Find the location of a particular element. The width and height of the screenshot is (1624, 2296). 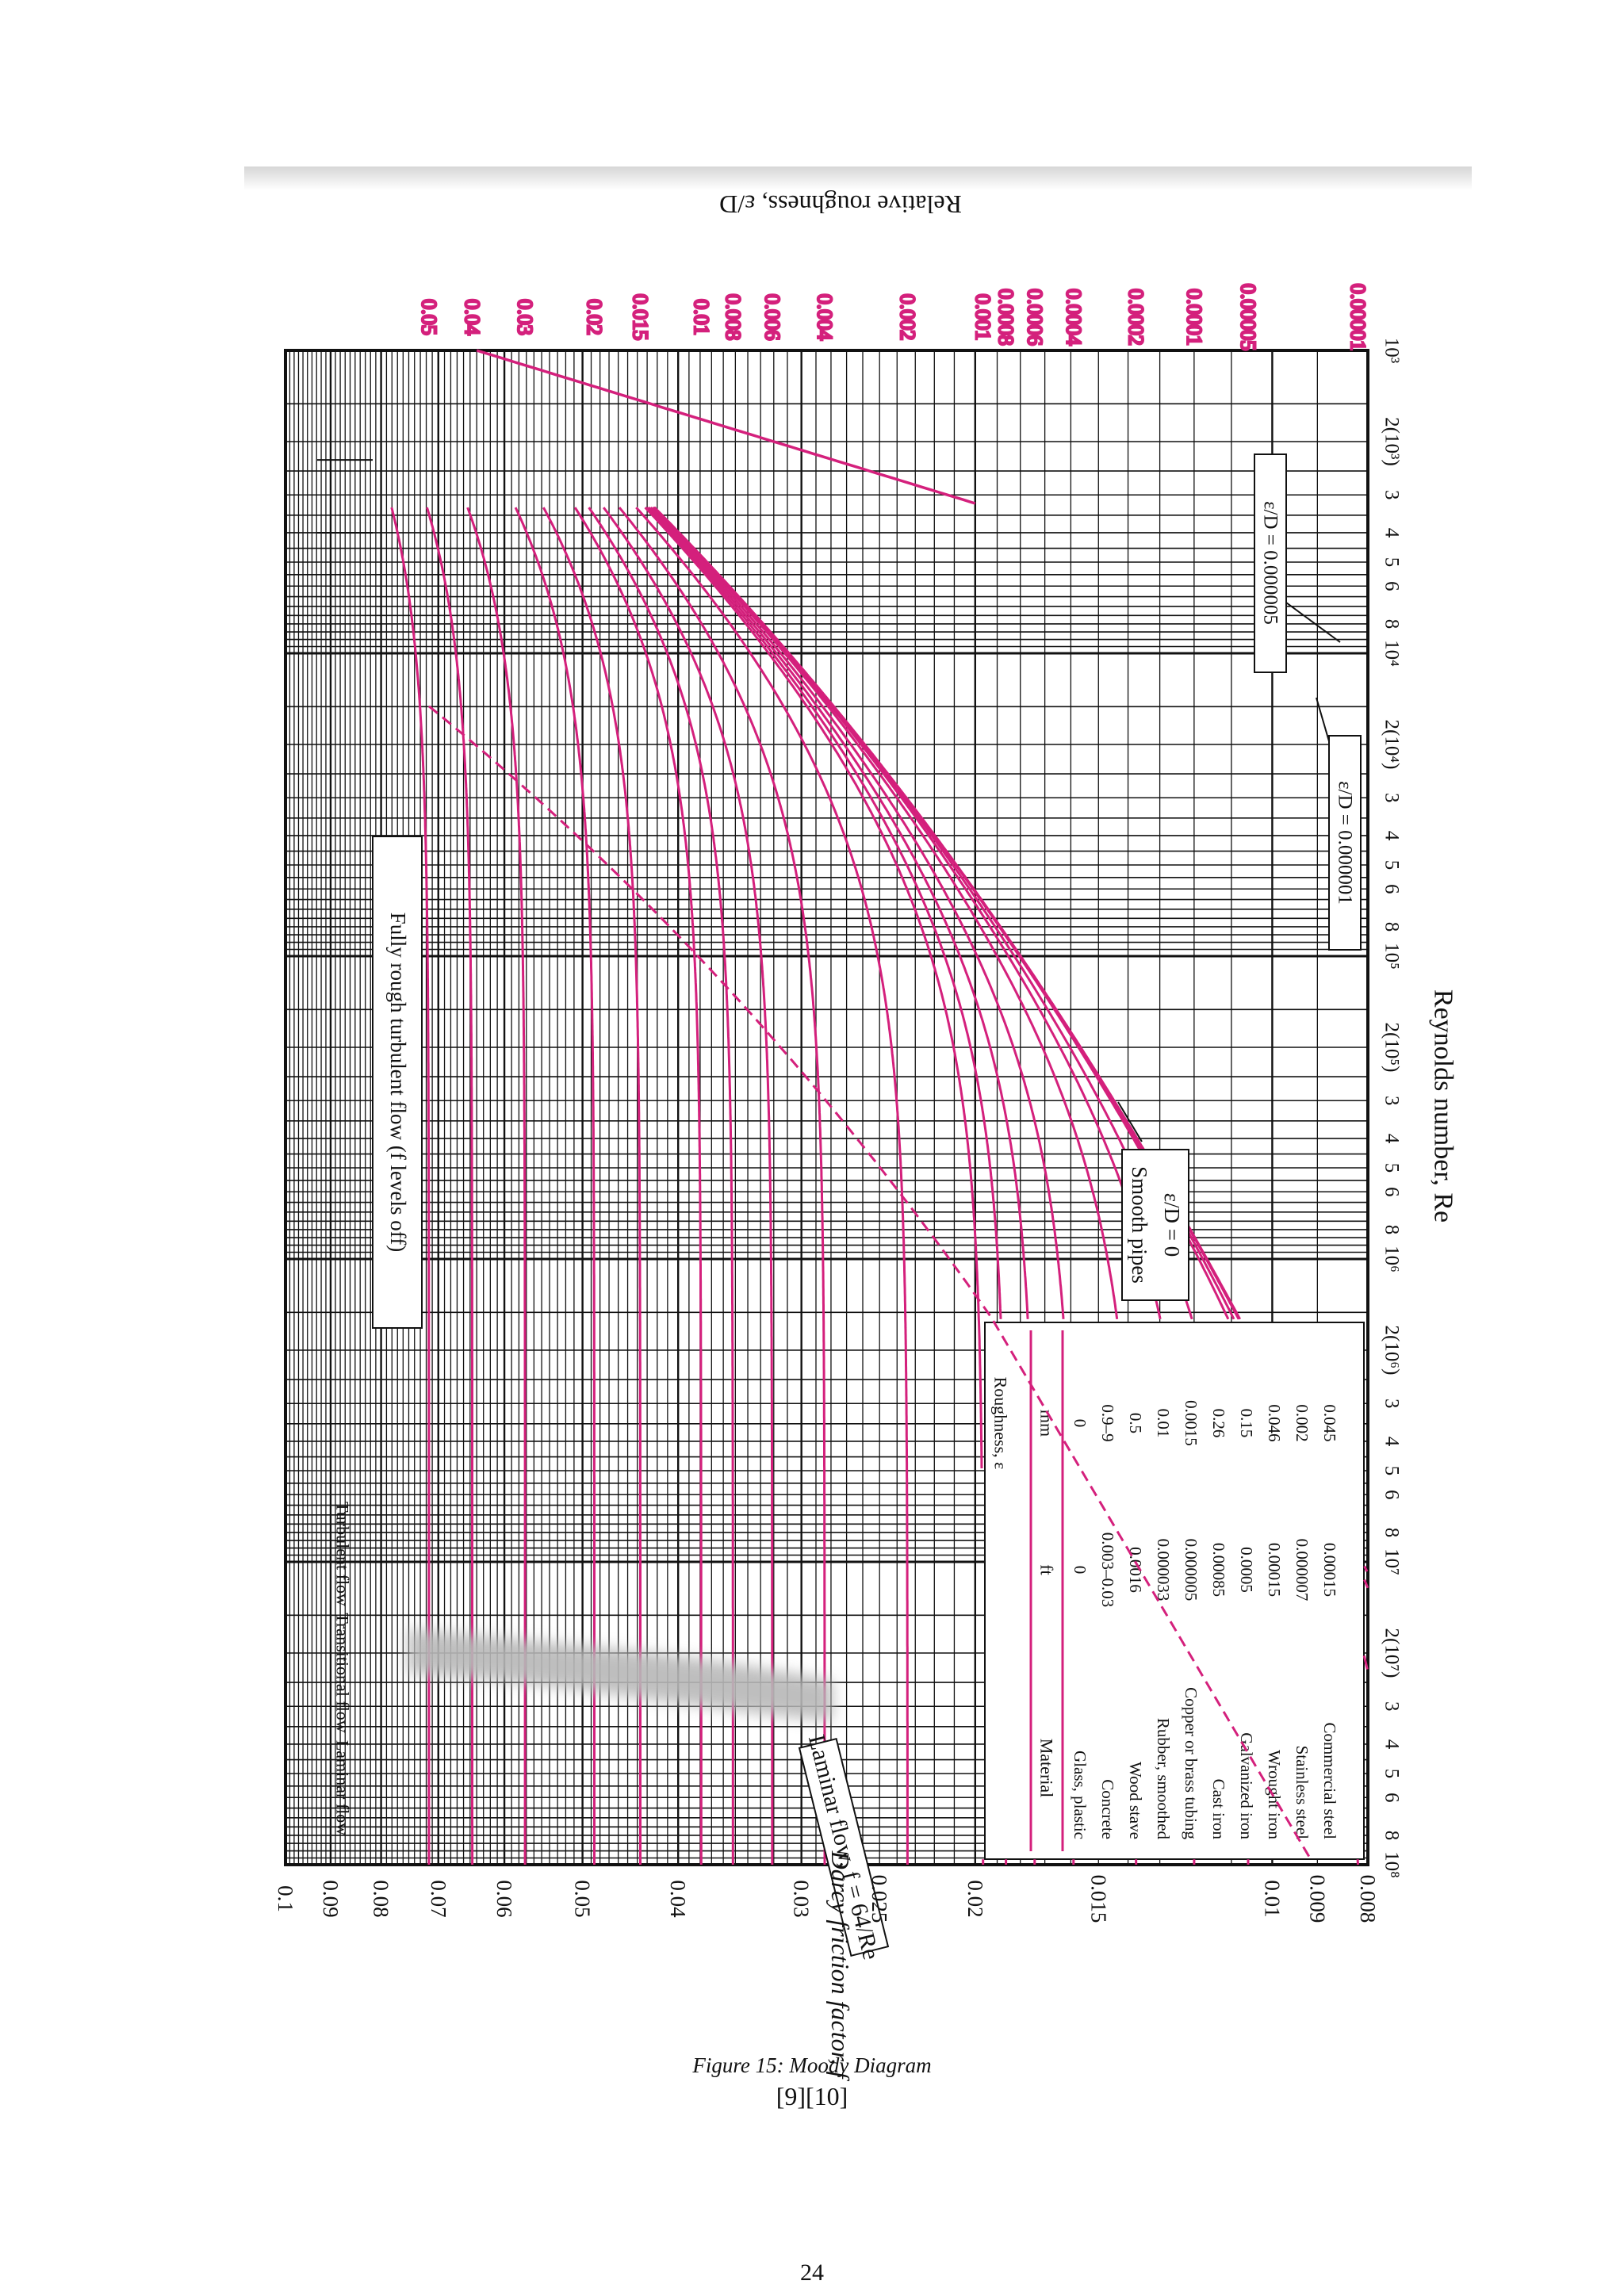

friction-tick-label: 0.07 is located at coordinates (438, 1898).